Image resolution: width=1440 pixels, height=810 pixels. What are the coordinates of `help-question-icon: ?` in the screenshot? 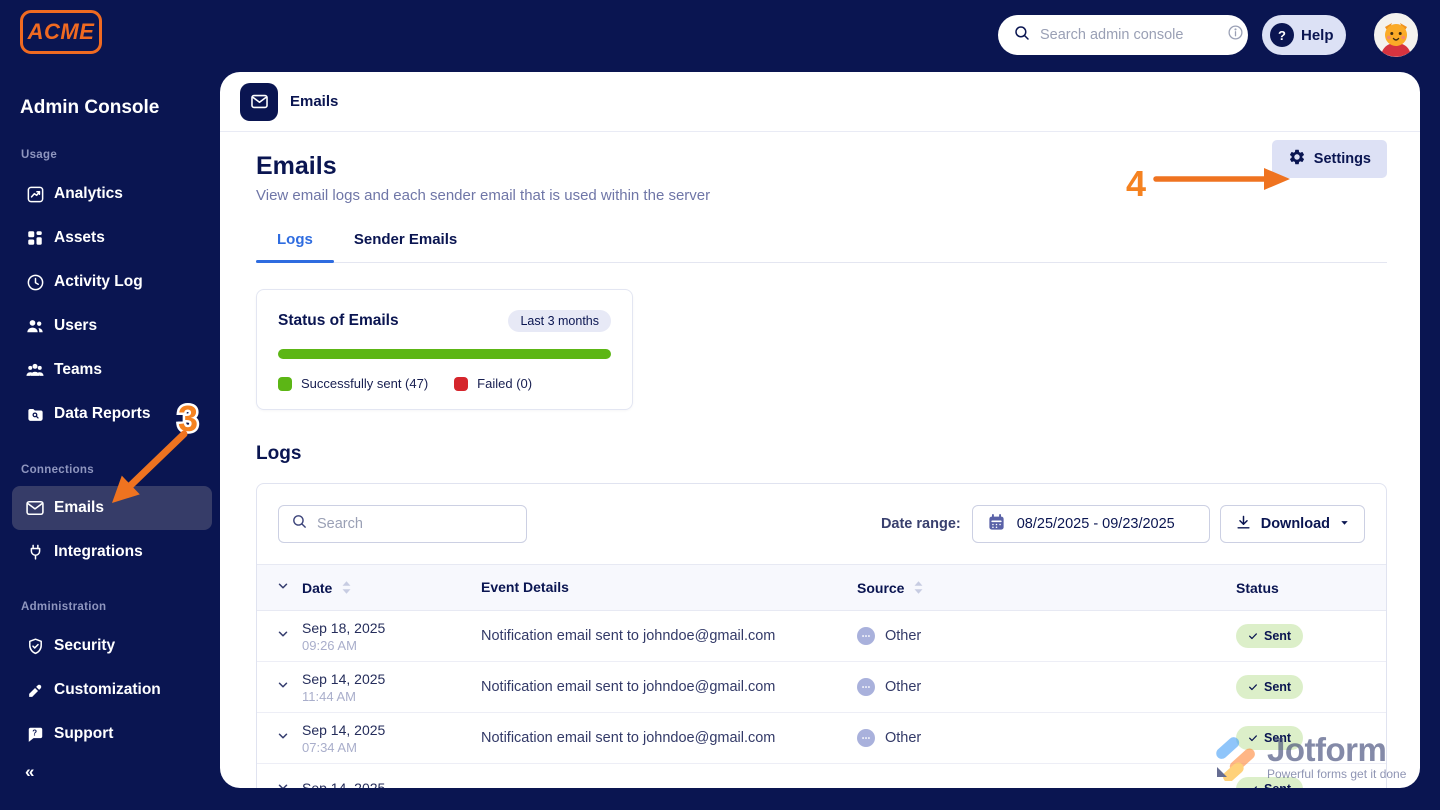 It's located at (1282, 35).